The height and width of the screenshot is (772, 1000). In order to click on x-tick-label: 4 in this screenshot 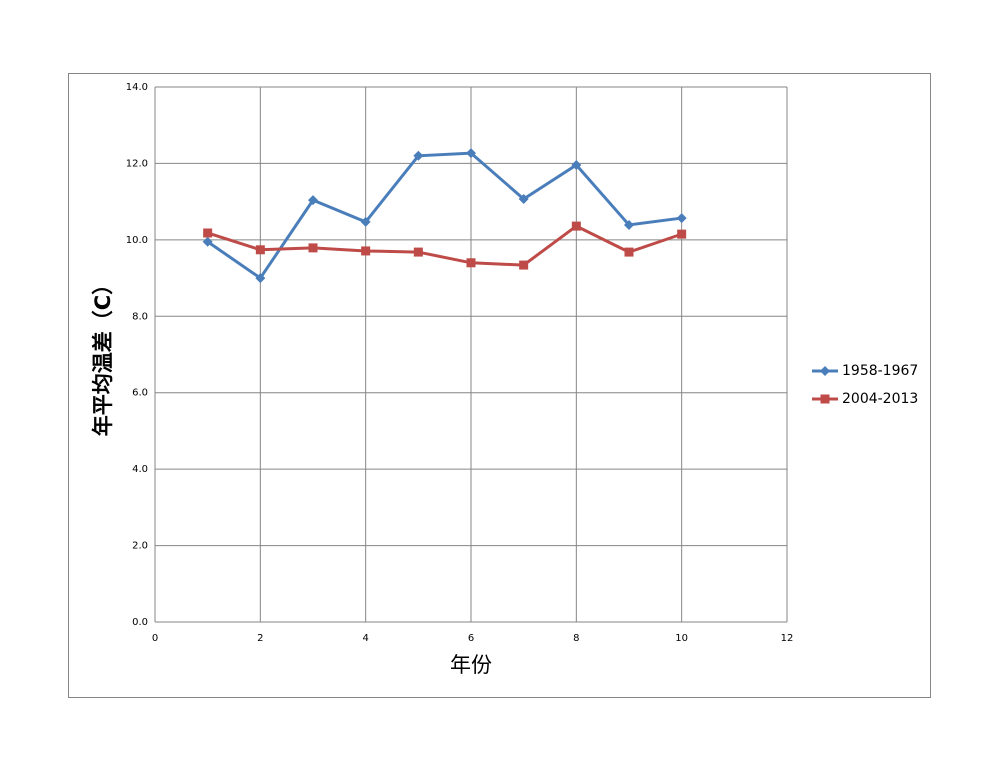, I will do `click(365, 638)`.